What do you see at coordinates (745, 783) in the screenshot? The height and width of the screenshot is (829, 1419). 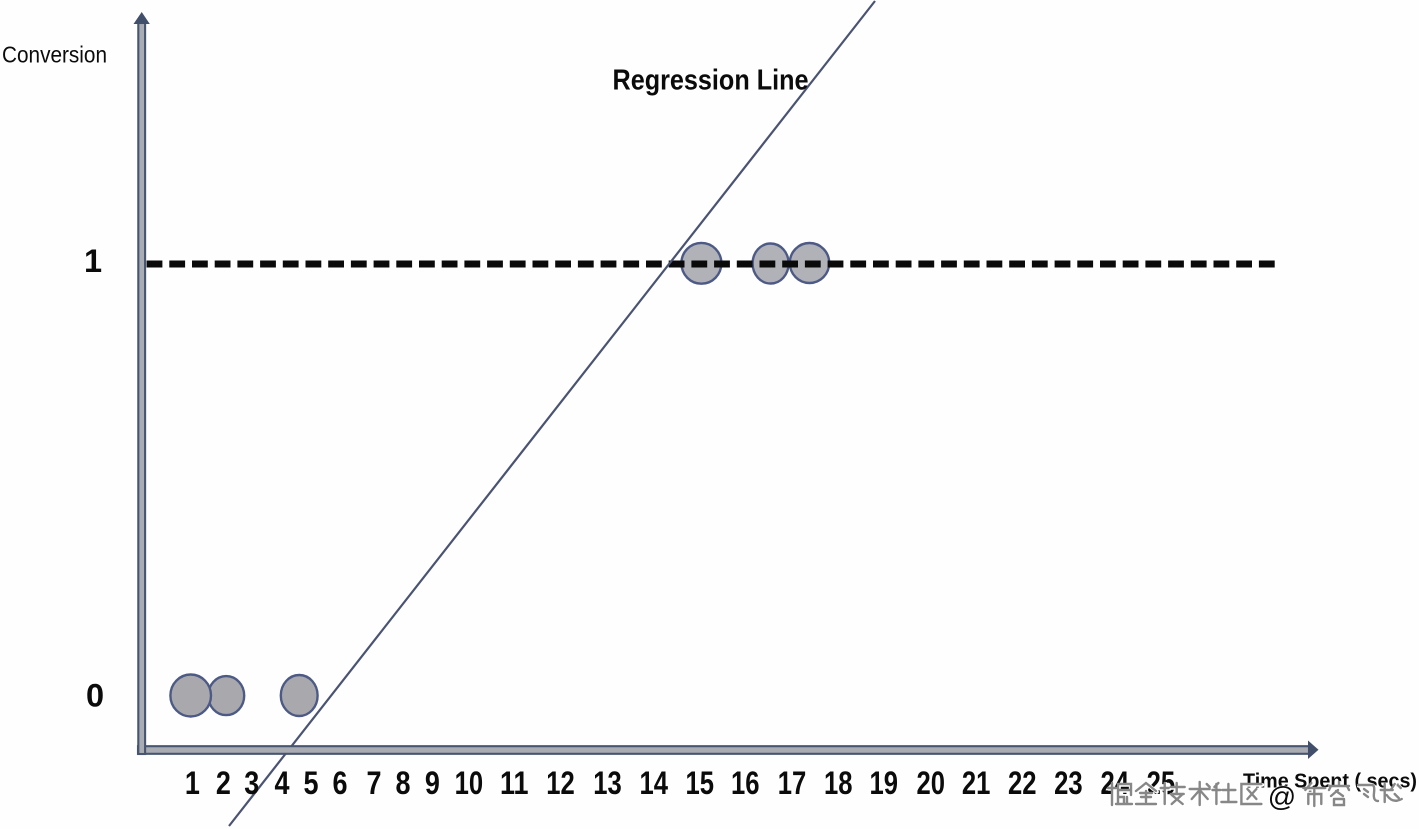 I see `svg-text: 16` at bounding box center [745, 783].